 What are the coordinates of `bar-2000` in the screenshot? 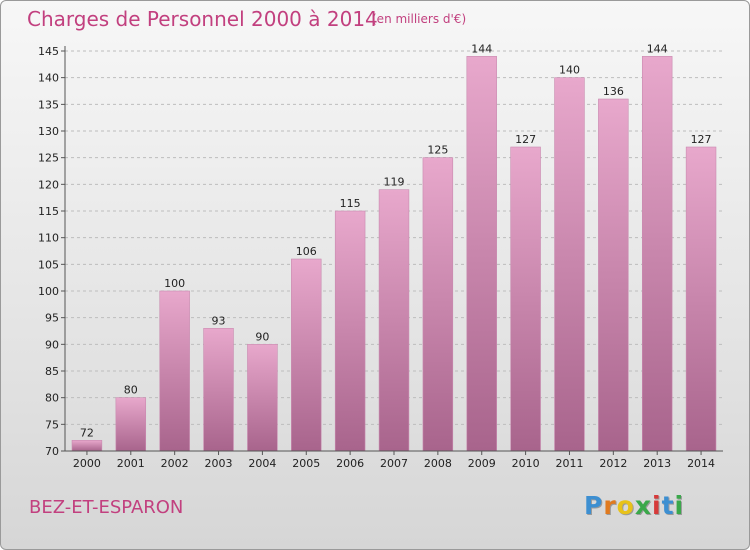 It's located at (87, 446).